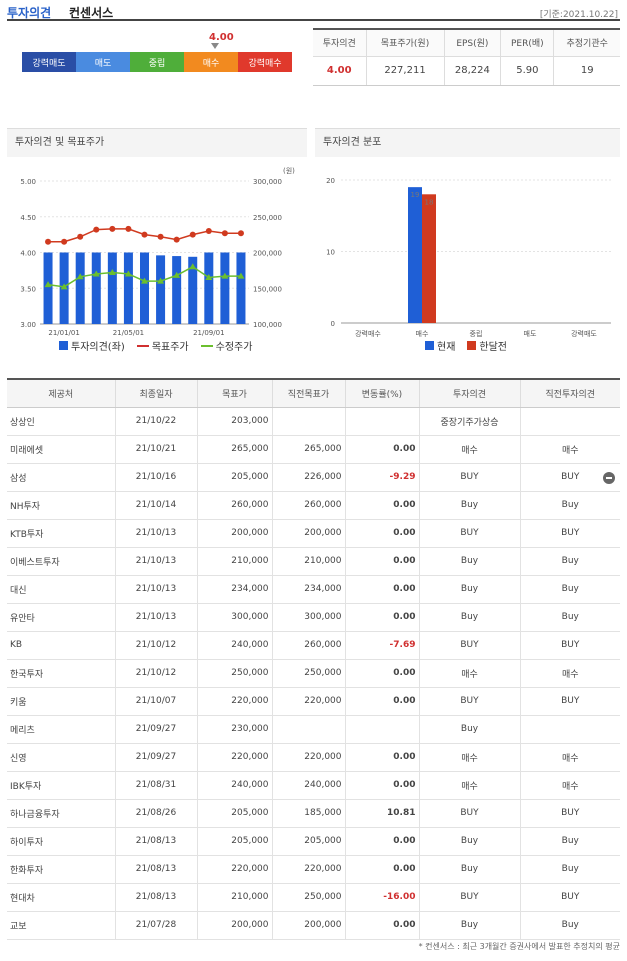 The width and height of the screenshot is (627, 961). I want to click on summary-per: 5.90, so click(527, 71).